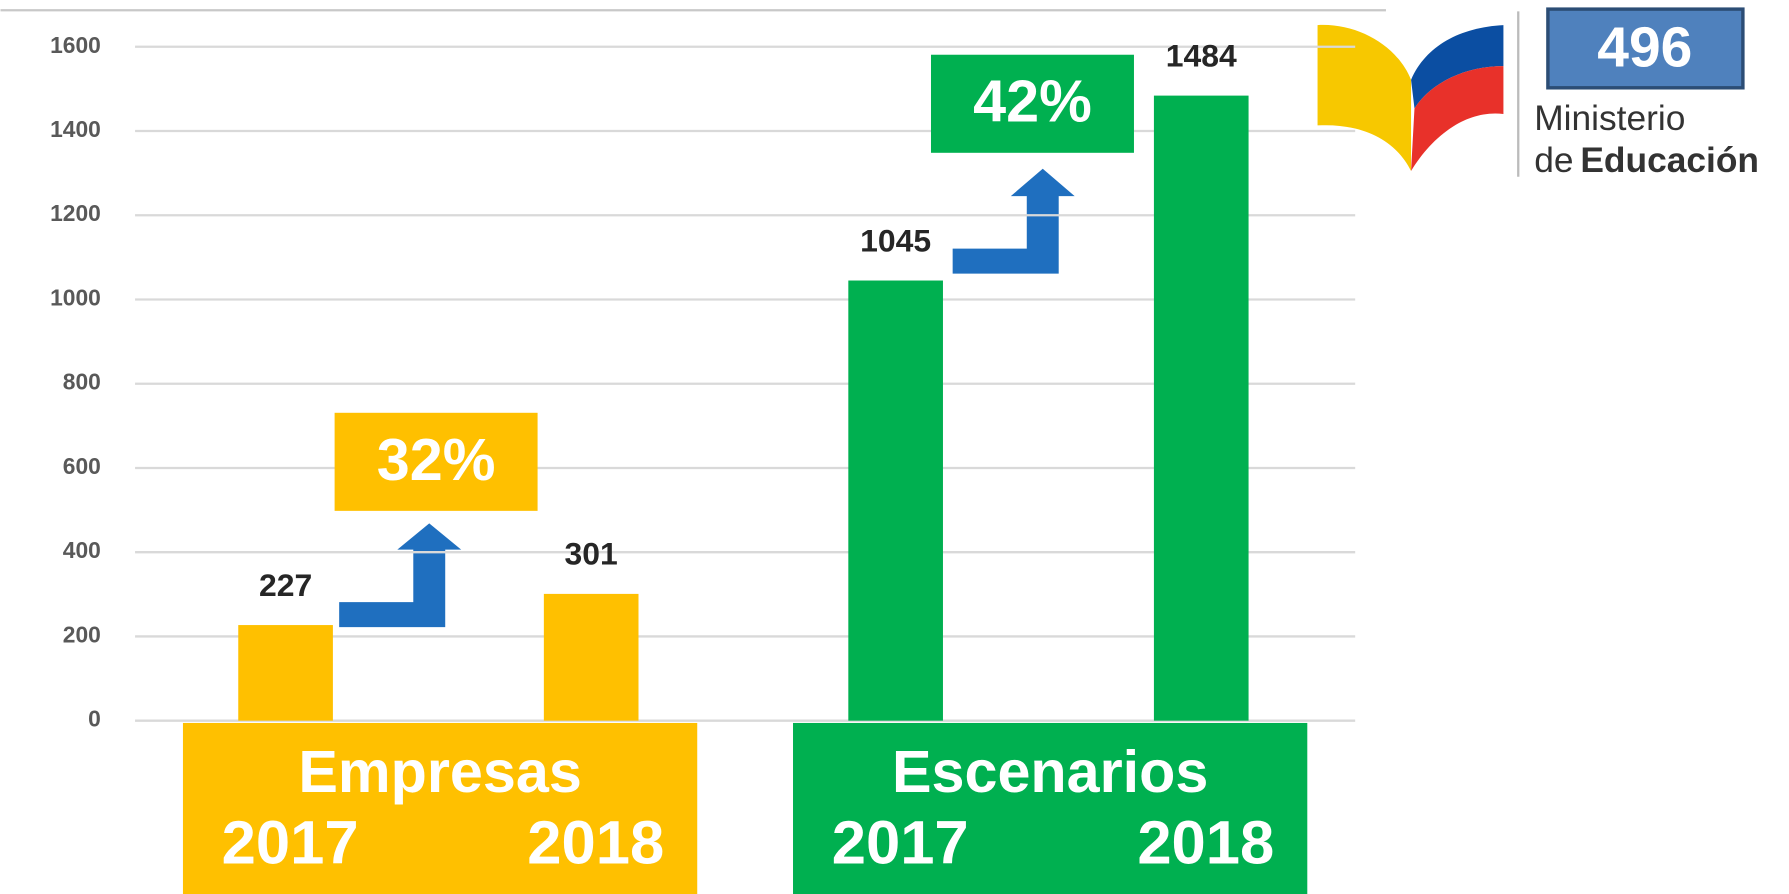 The width and height of the screenshot is (1789, 894). What do you see at coordinates (82, 382) in the screenshot?
I see `y-tick-label: 800` at bounding box center [82, 382].